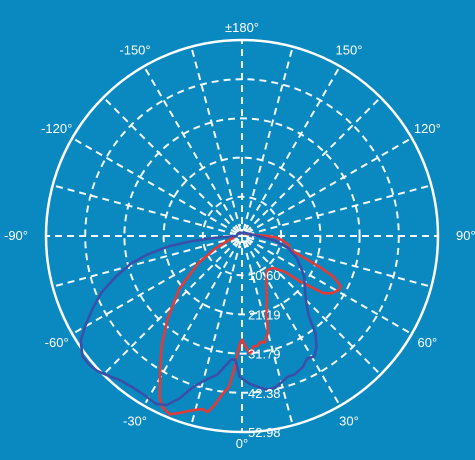  Describe the element at coordinates (349, 50) in the screenshot. I see `angle-label: 150°` at that location.